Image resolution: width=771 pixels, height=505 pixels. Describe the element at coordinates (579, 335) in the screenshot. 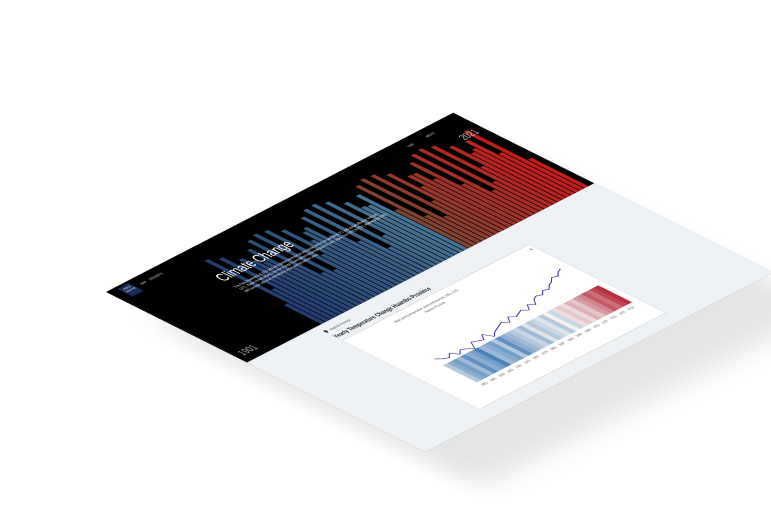

I see `x-tick-label: 1995` at that location.